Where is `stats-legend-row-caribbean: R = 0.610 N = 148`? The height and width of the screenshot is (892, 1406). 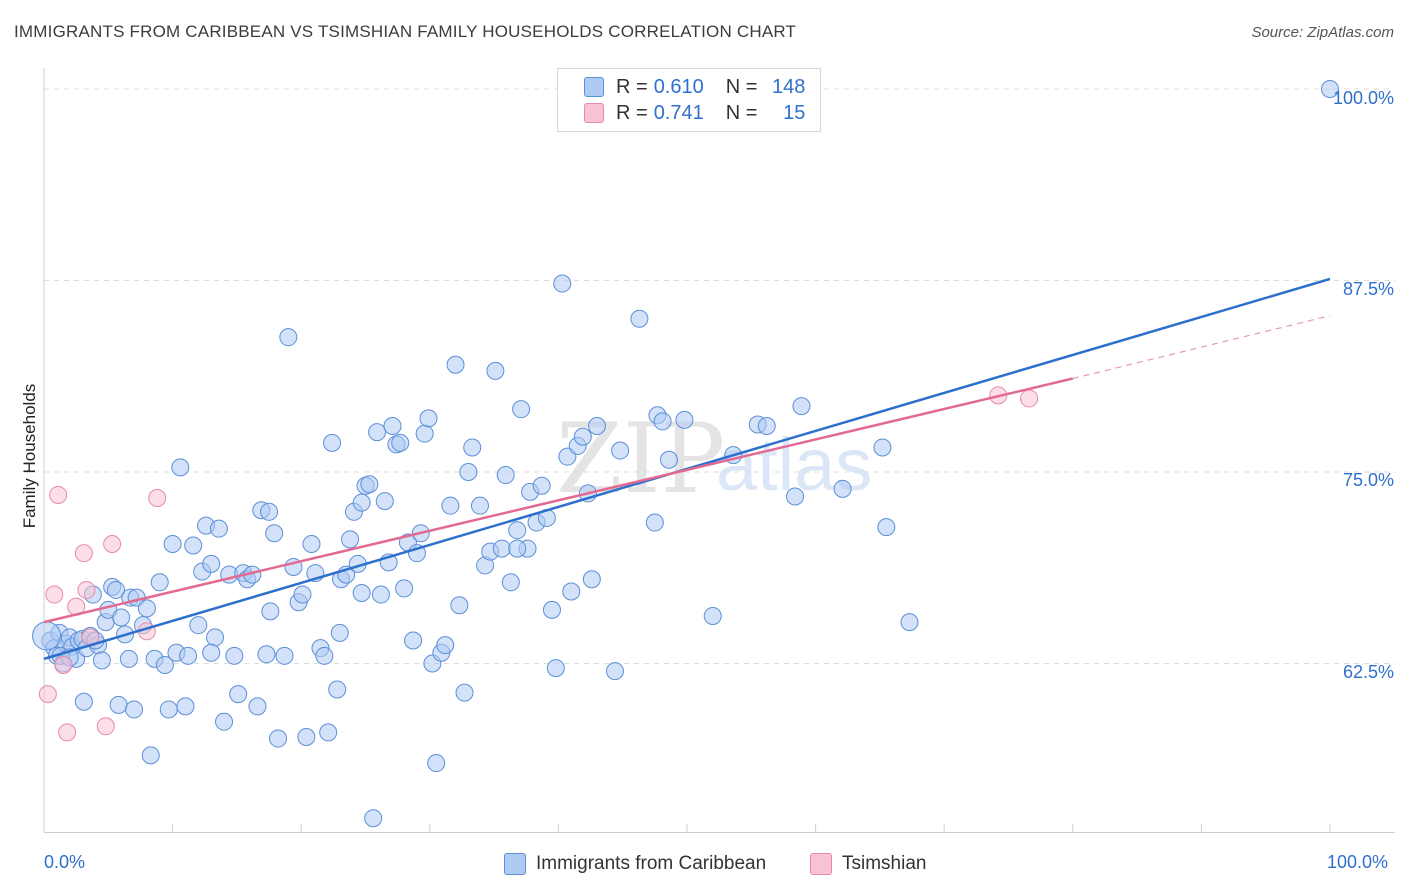
stats-legend-row-caribbean: R = 0.610 N = 148 is located at coordinates (694, 87).